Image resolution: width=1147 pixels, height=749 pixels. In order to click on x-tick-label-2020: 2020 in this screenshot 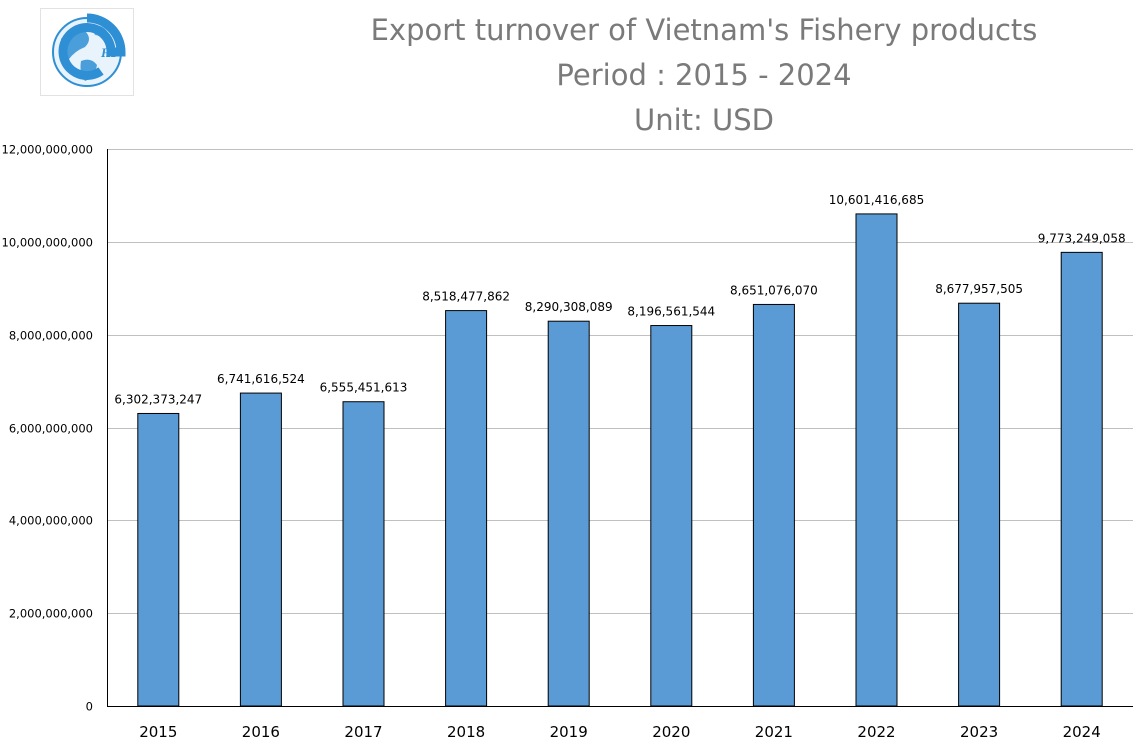, I will do `click(671, 732)`.